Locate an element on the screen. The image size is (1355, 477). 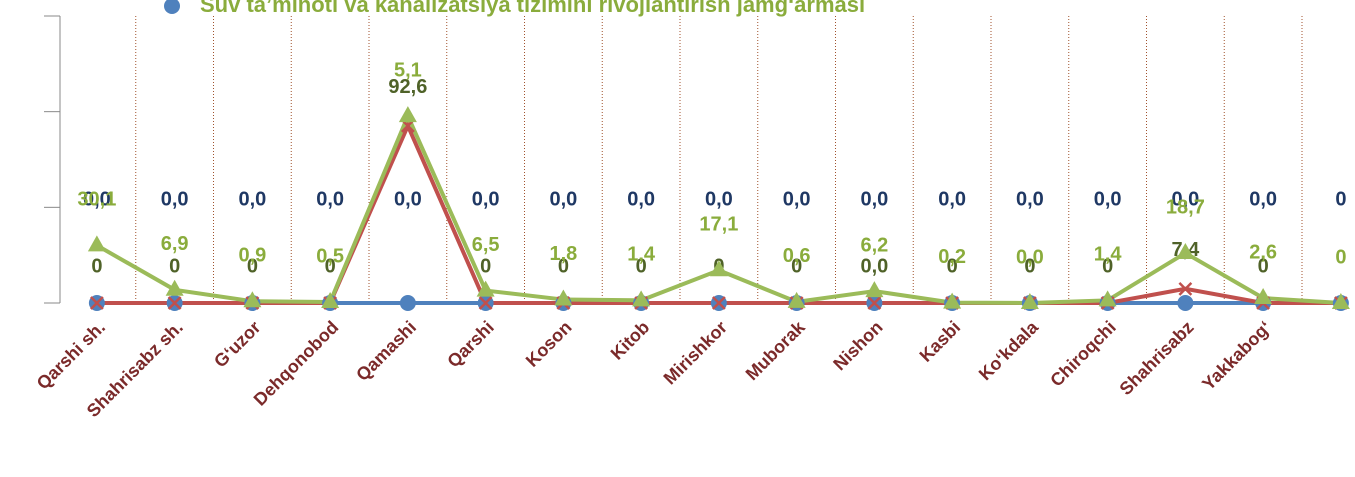
value-label: 0,2 is located at coordinates (952, 257).